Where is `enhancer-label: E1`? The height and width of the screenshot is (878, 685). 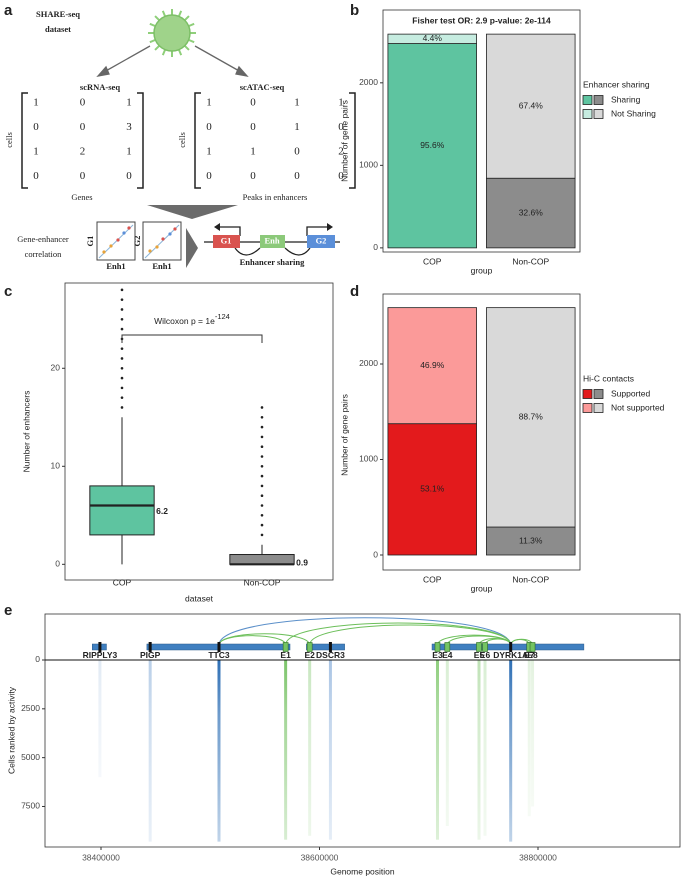
enhancer-label: E1 is located at coordinates (285, 655).